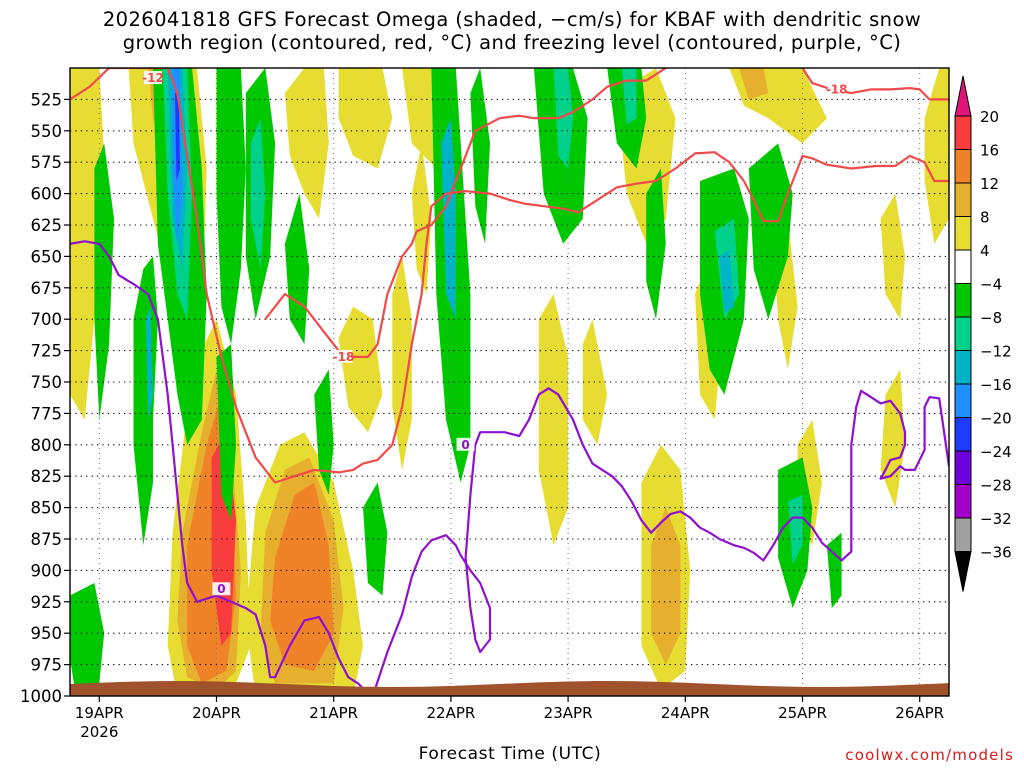 The image size is (1024, 768). What do you see at coordinates (568, 713) in the screenshot?
I see `x-tick-label-23APR: 23APR` at bounding box center [568, 713].